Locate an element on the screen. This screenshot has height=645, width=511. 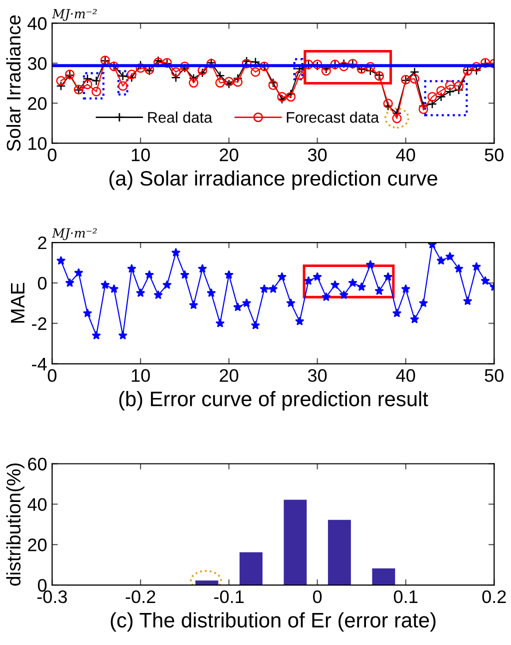
y-axis-title: distribution(%) is located at coordinates (15, 524).